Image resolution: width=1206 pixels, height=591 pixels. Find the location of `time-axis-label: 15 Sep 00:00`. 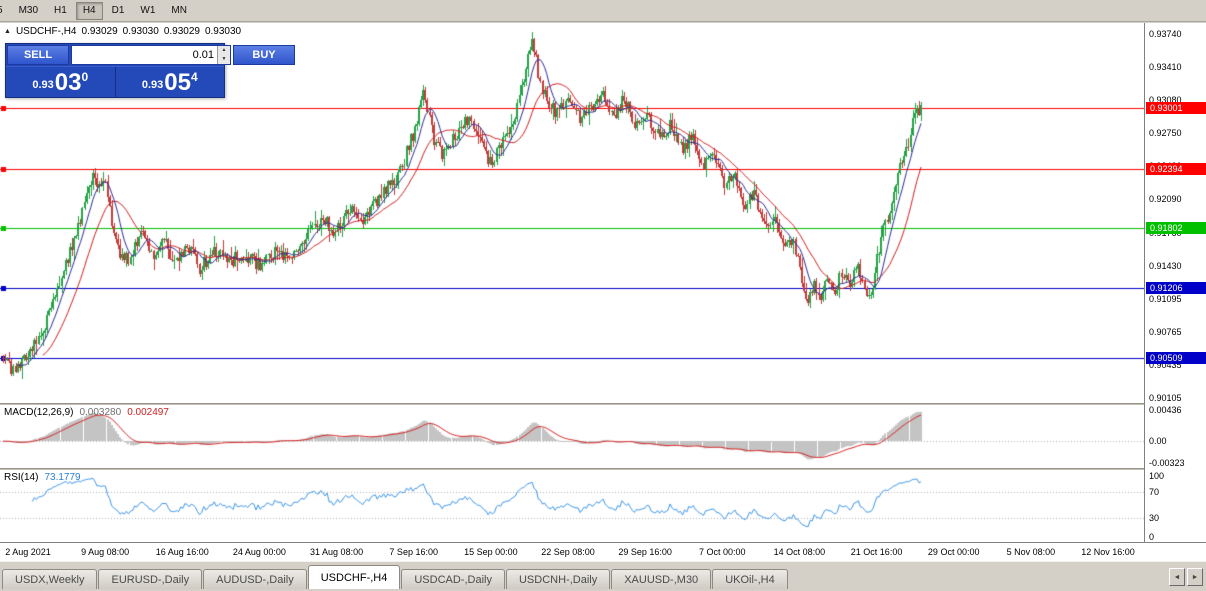

time-axis-label: 15 Sep 00:00 is located at coordinates (491, 552).